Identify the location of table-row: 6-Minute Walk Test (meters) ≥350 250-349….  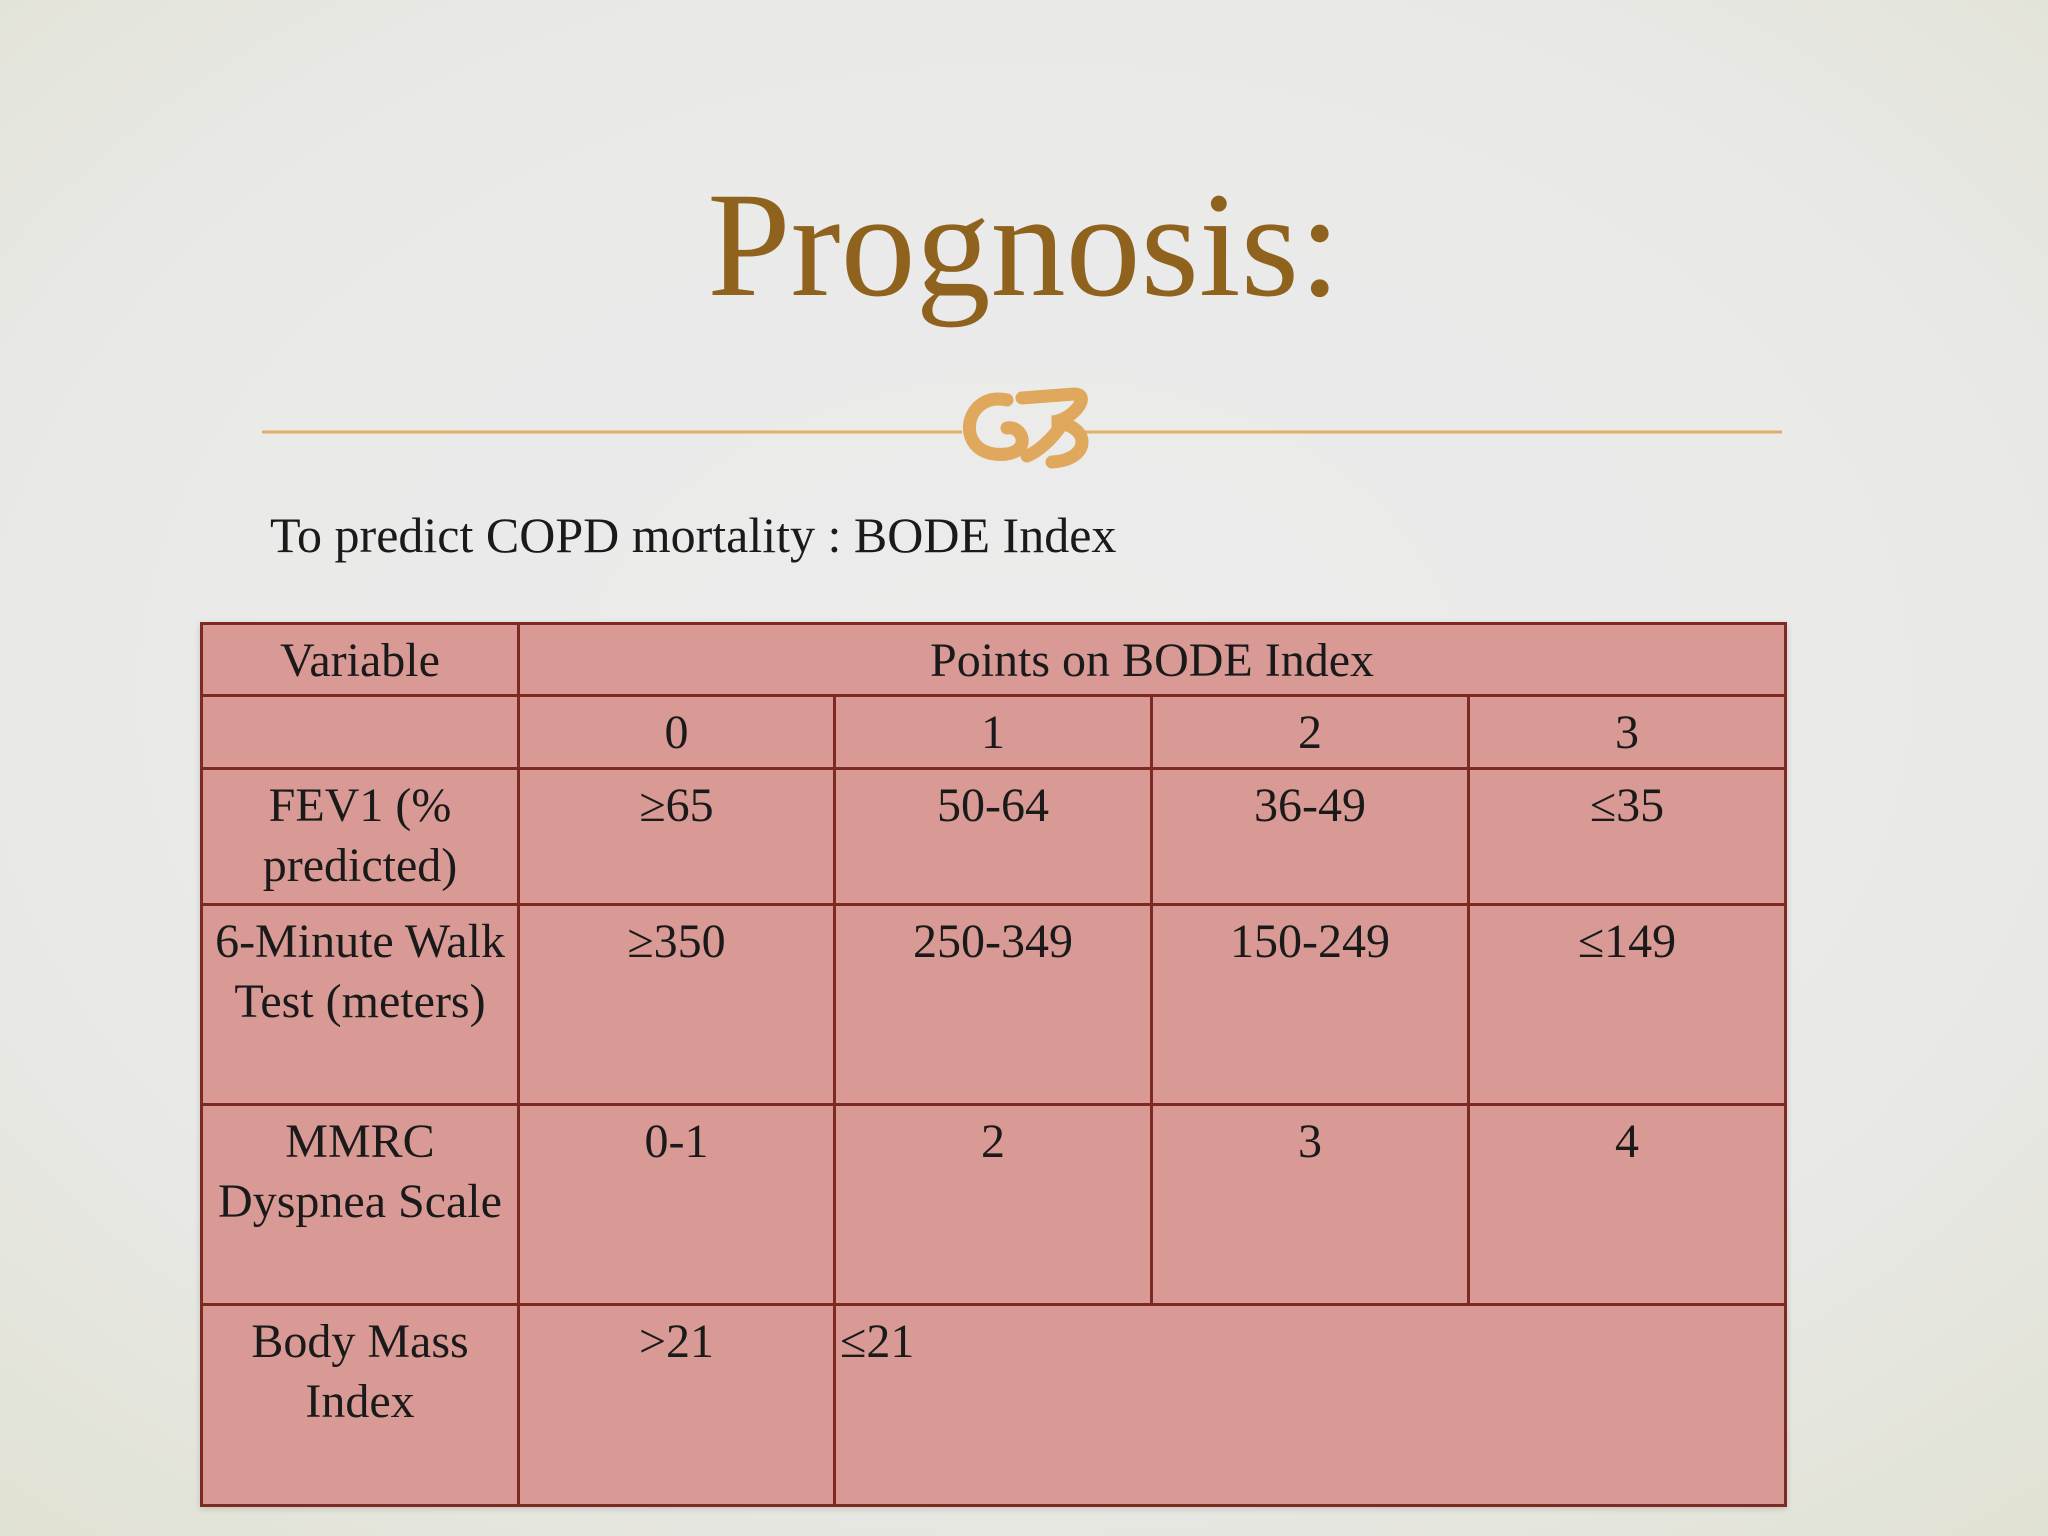
(993, 1004).